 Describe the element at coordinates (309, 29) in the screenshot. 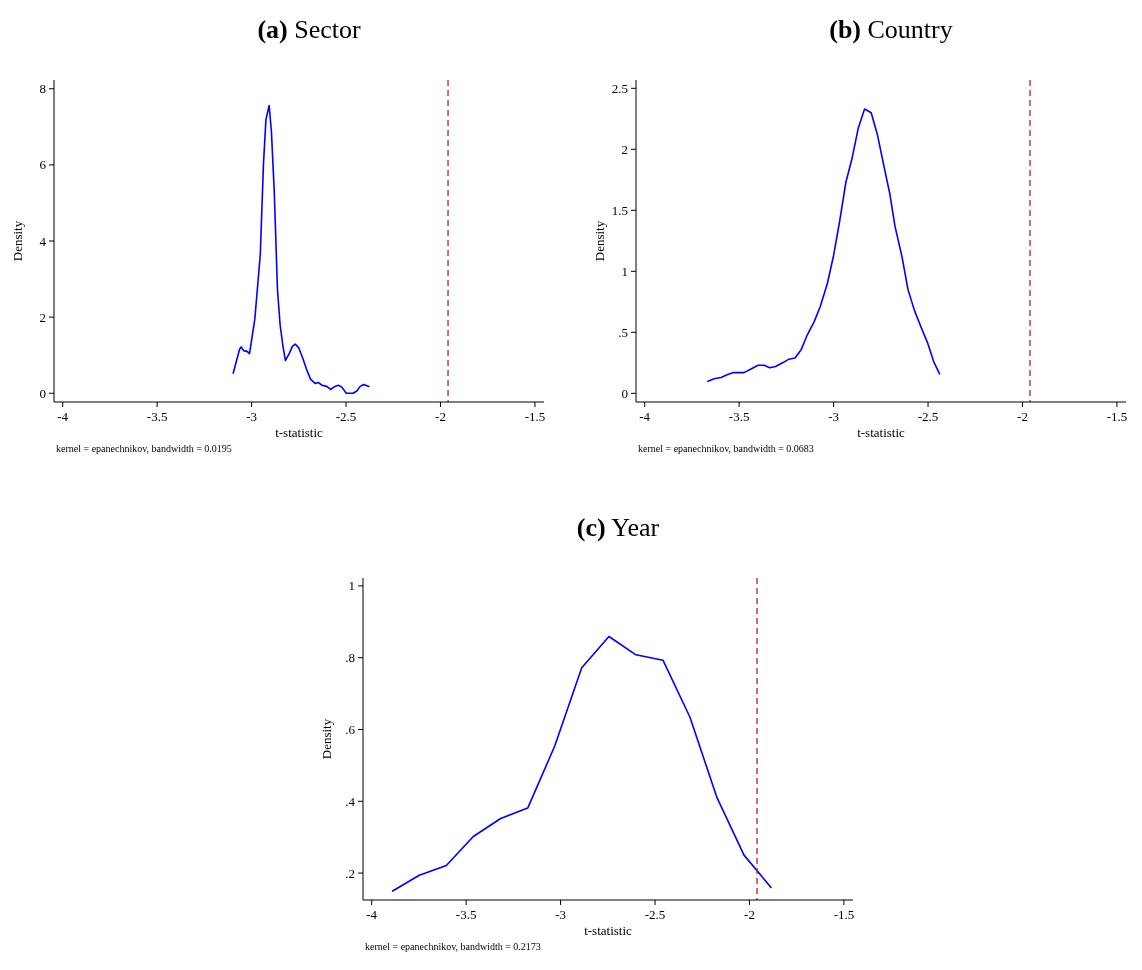

I see `chart-title: (a) Sector` at that location.